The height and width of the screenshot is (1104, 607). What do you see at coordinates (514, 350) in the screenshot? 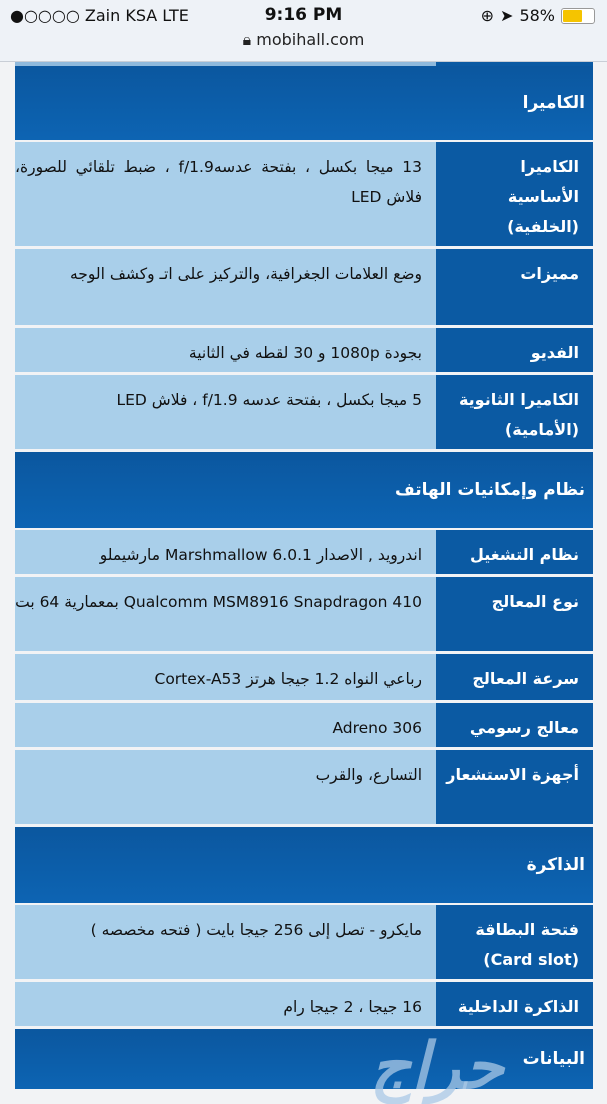
I see `spec-label: الفديو` at bounding box center [514, 350].